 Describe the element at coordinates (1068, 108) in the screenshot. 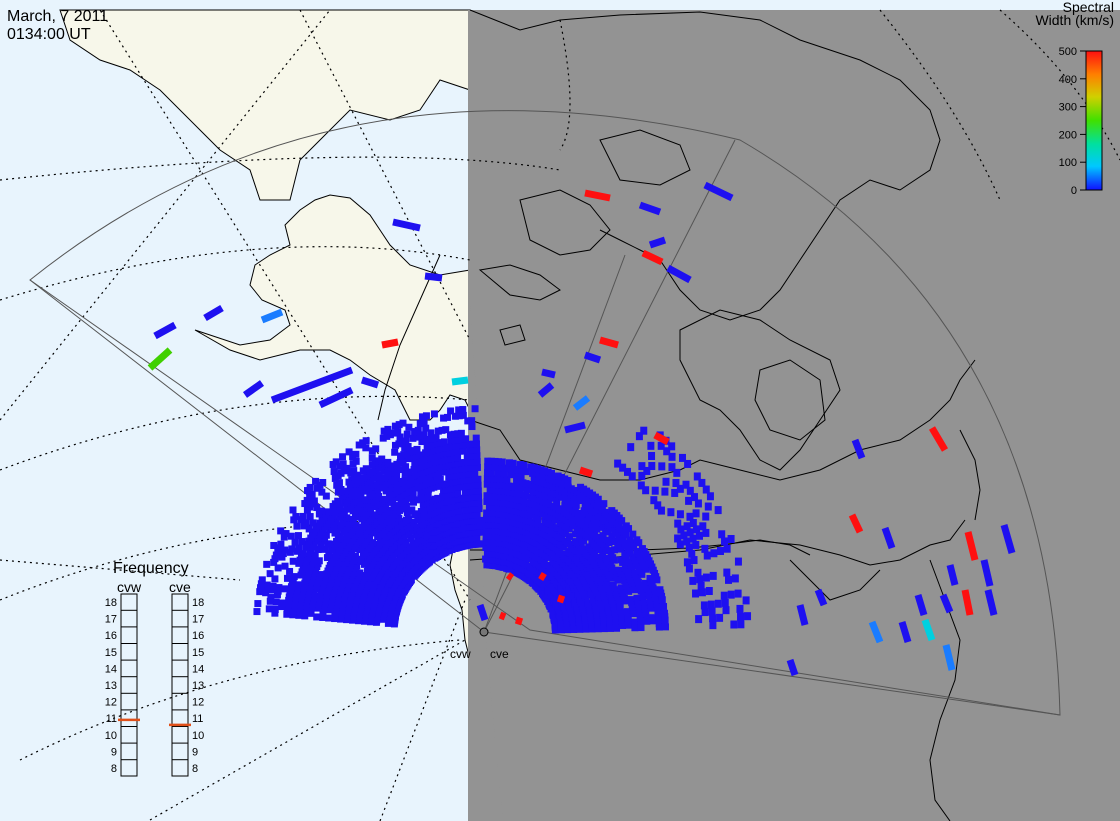

I see `colorbar-tick-label: 300` at that location.